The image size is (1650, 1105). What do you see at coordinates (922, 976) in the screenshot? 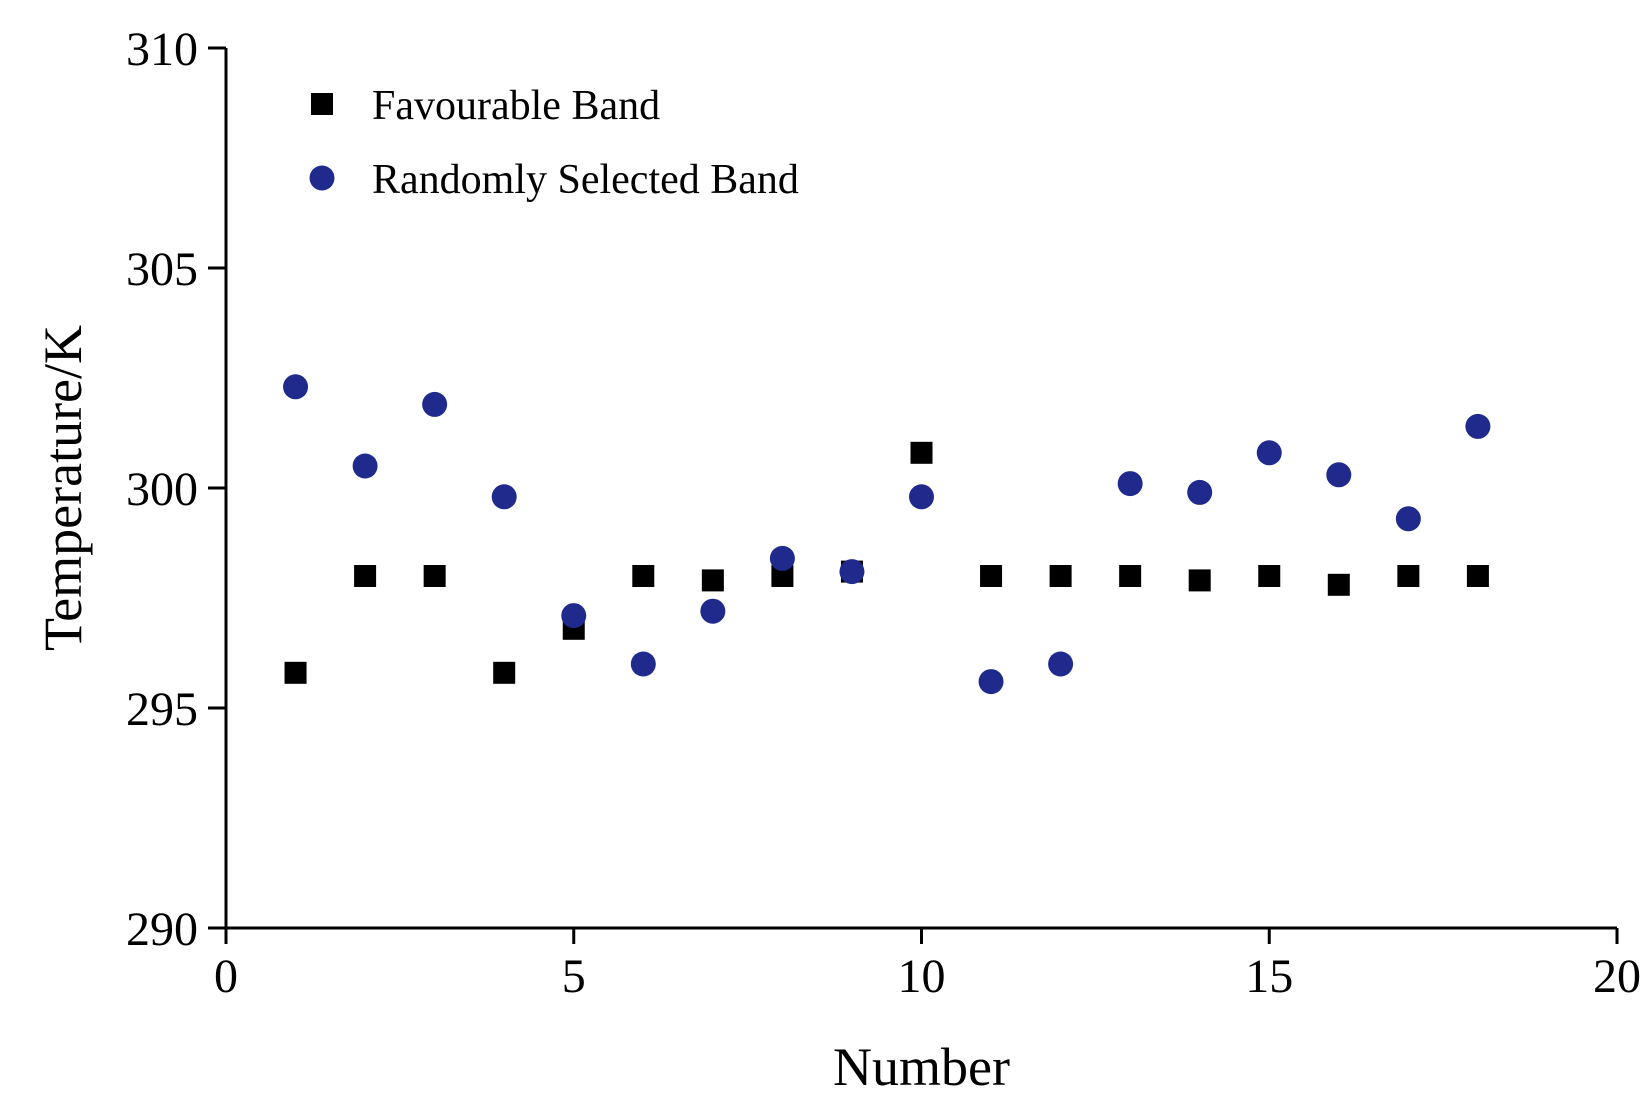
I see `x-tick-label: 10` at bounding box center [922, 976].